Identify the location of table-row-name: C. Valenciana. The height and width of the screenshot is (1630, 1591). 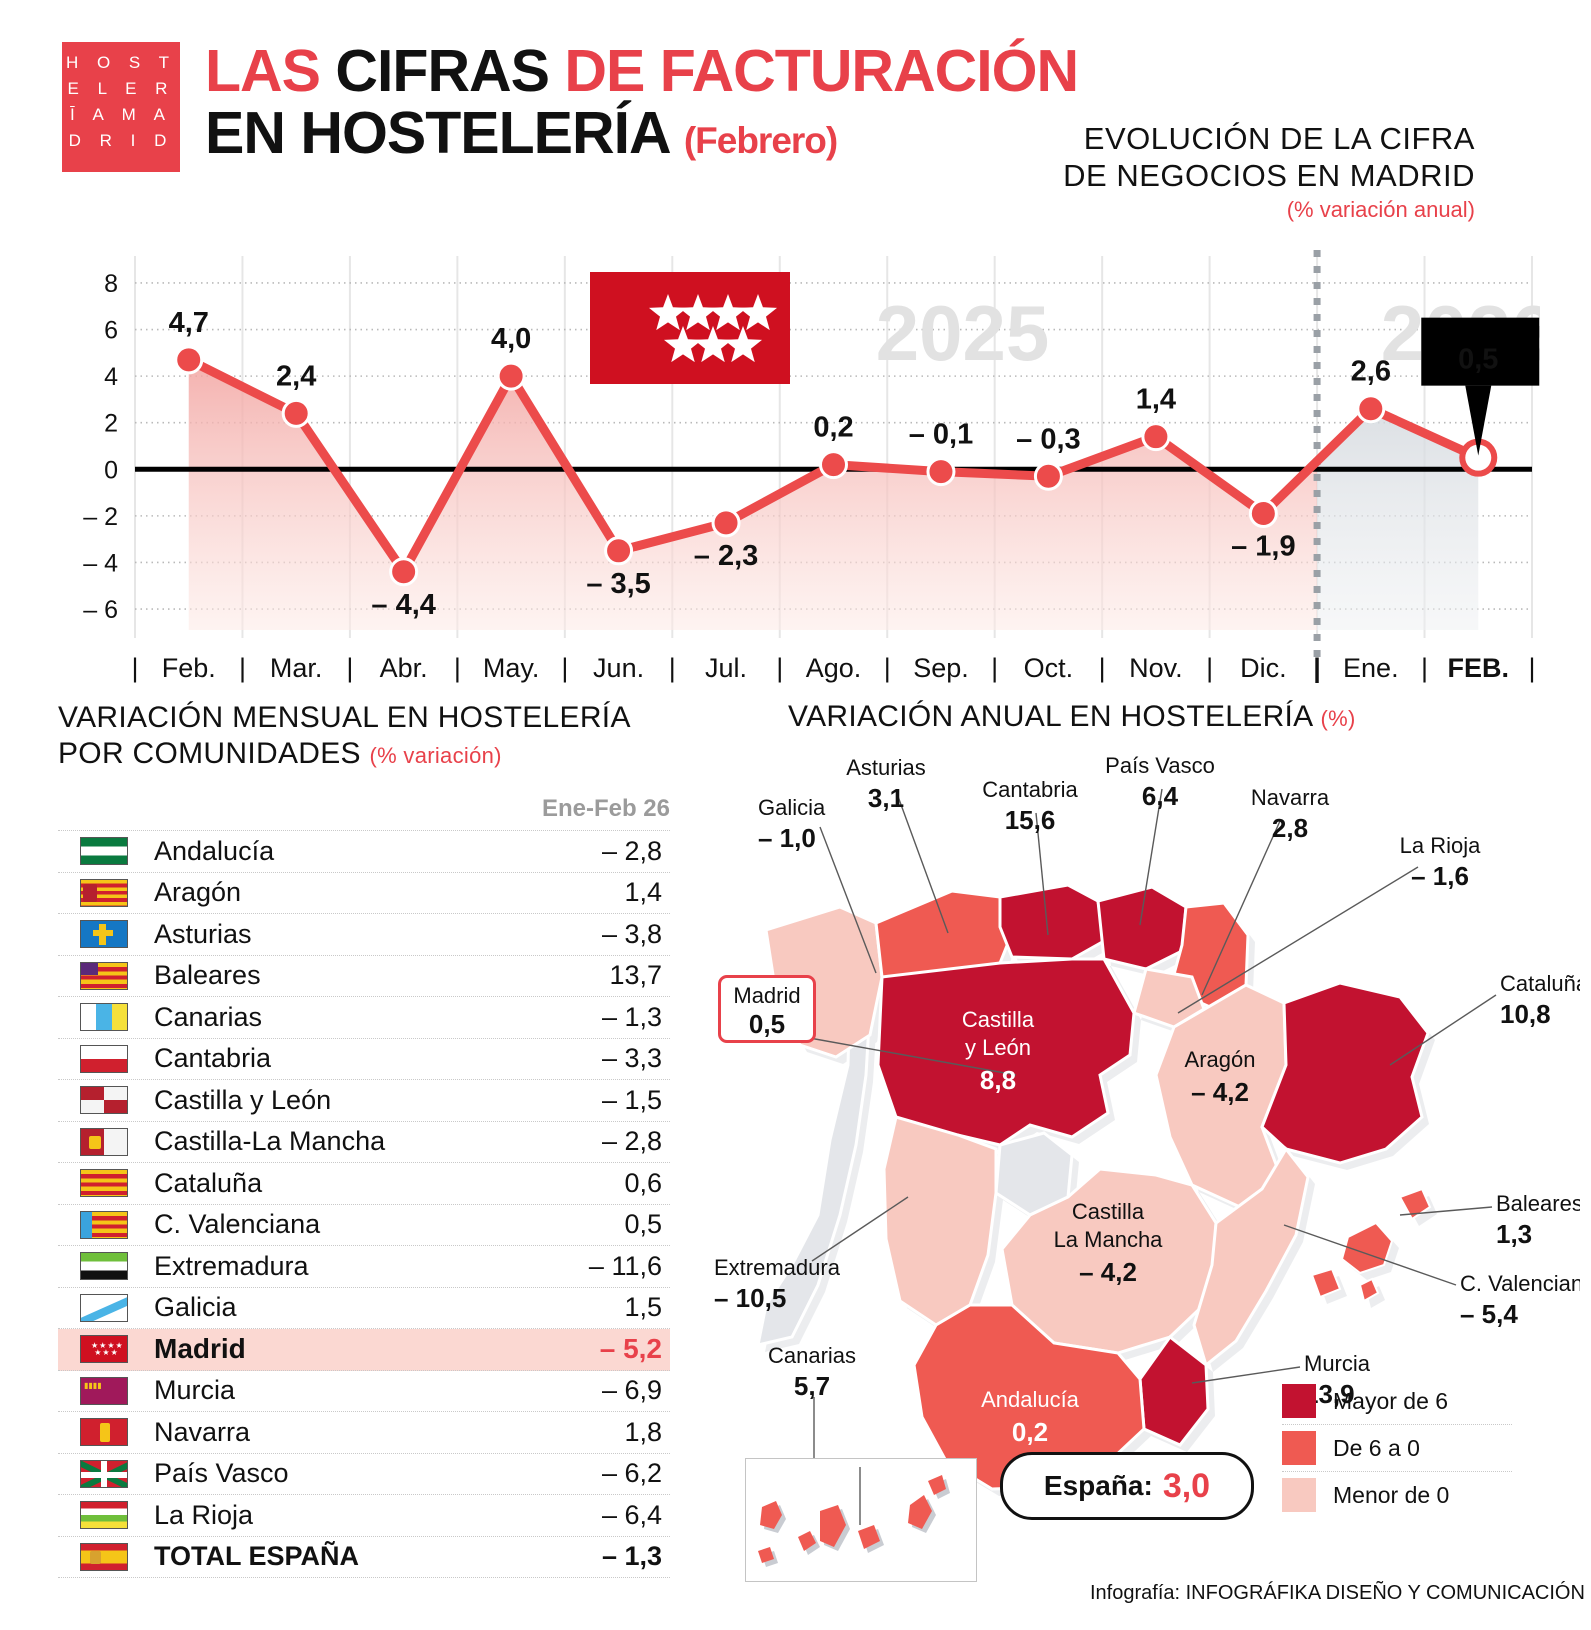
(237, 1224).